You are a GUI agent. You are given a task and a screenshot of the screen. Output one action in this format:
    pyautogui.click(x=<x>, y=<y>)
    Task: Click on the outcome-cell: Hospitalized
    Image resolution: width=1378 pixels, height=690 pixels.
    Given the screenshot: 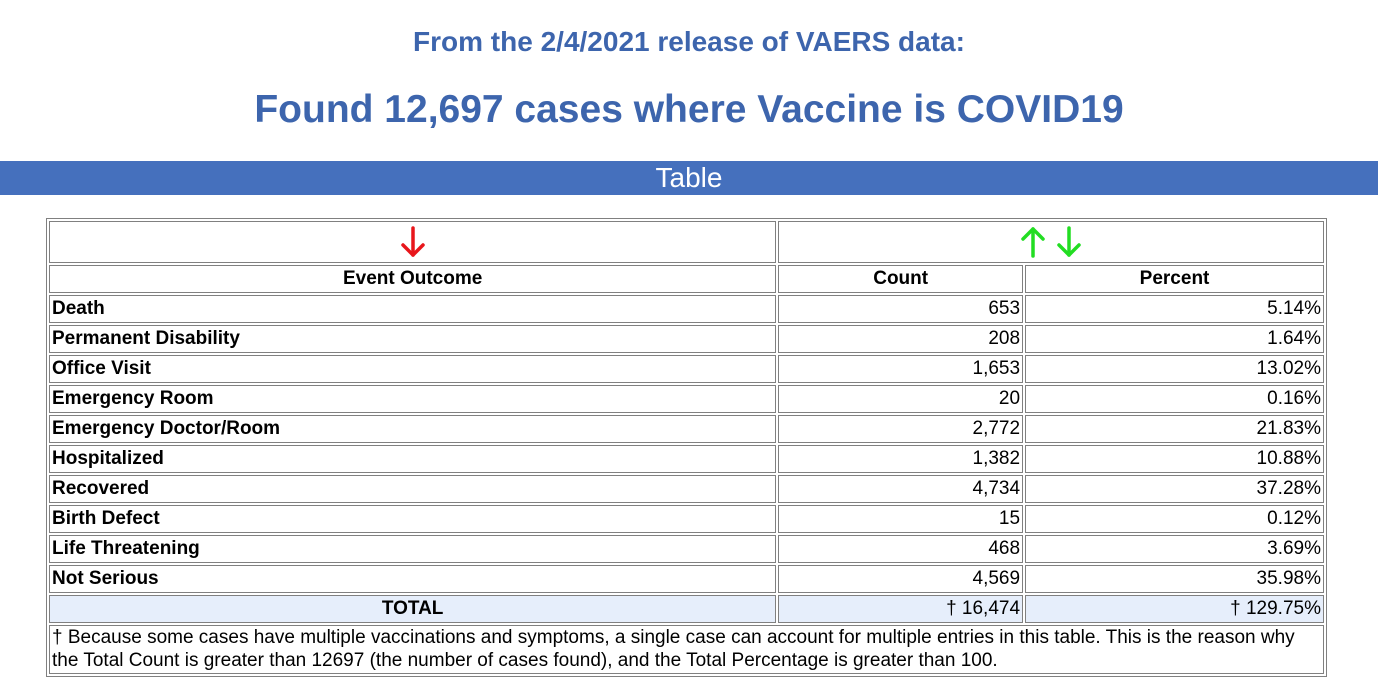 What is the action you would take?
    pyautogui.click(x=413, y=459)
    